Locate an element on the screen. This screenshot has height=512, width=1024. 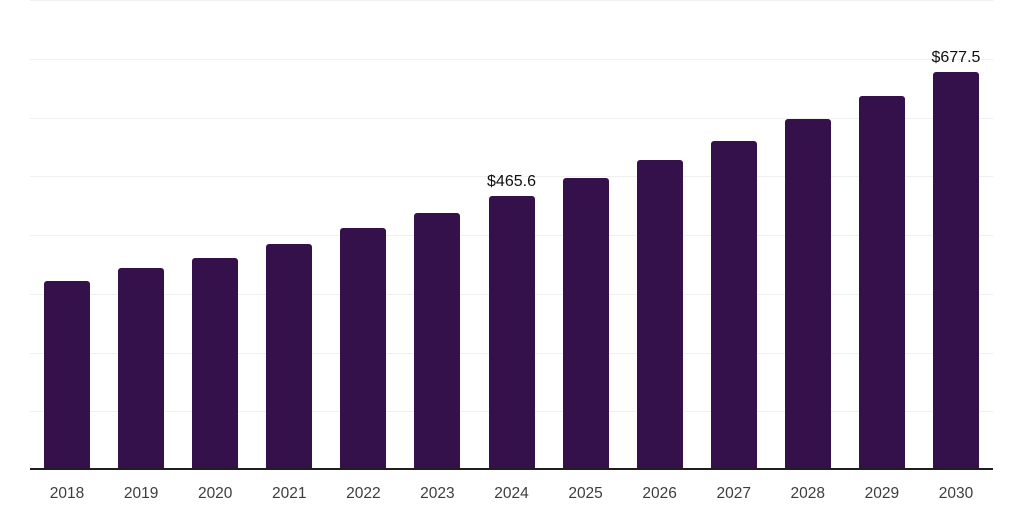
x-tick-label-2028: 2028 is located at coordinates (808, 493).